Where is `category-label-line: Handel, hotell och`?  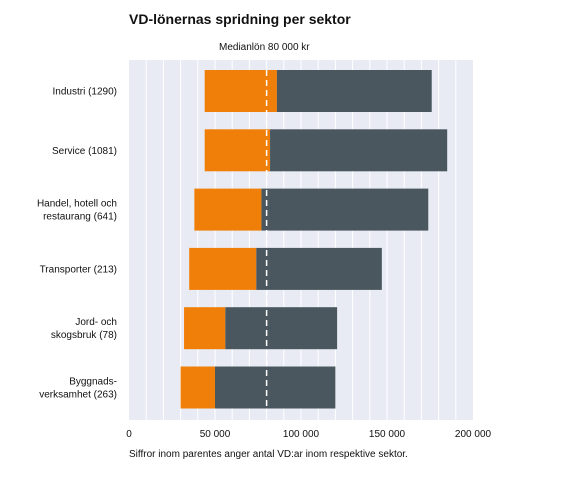
category-label-line: Handel, hotell och is located at coordinates (77, 204).